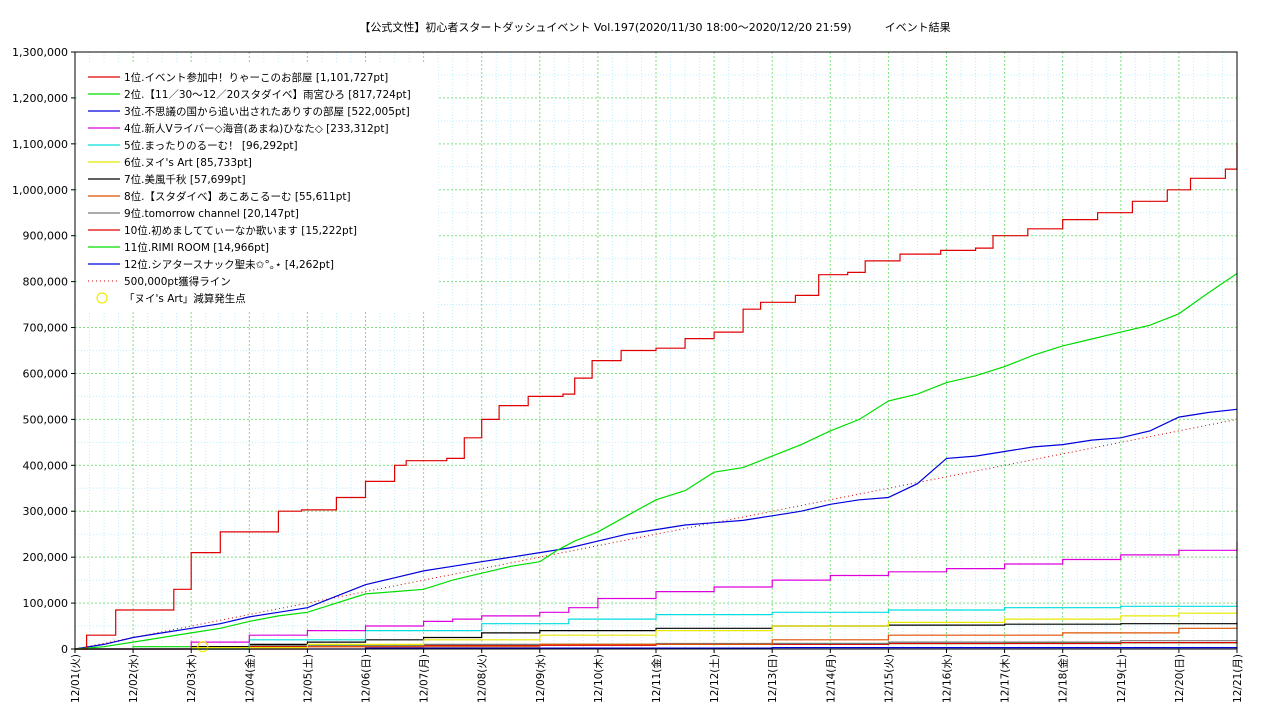  I want to click on x-tick-label: 12/05(土), so click(307, 678).